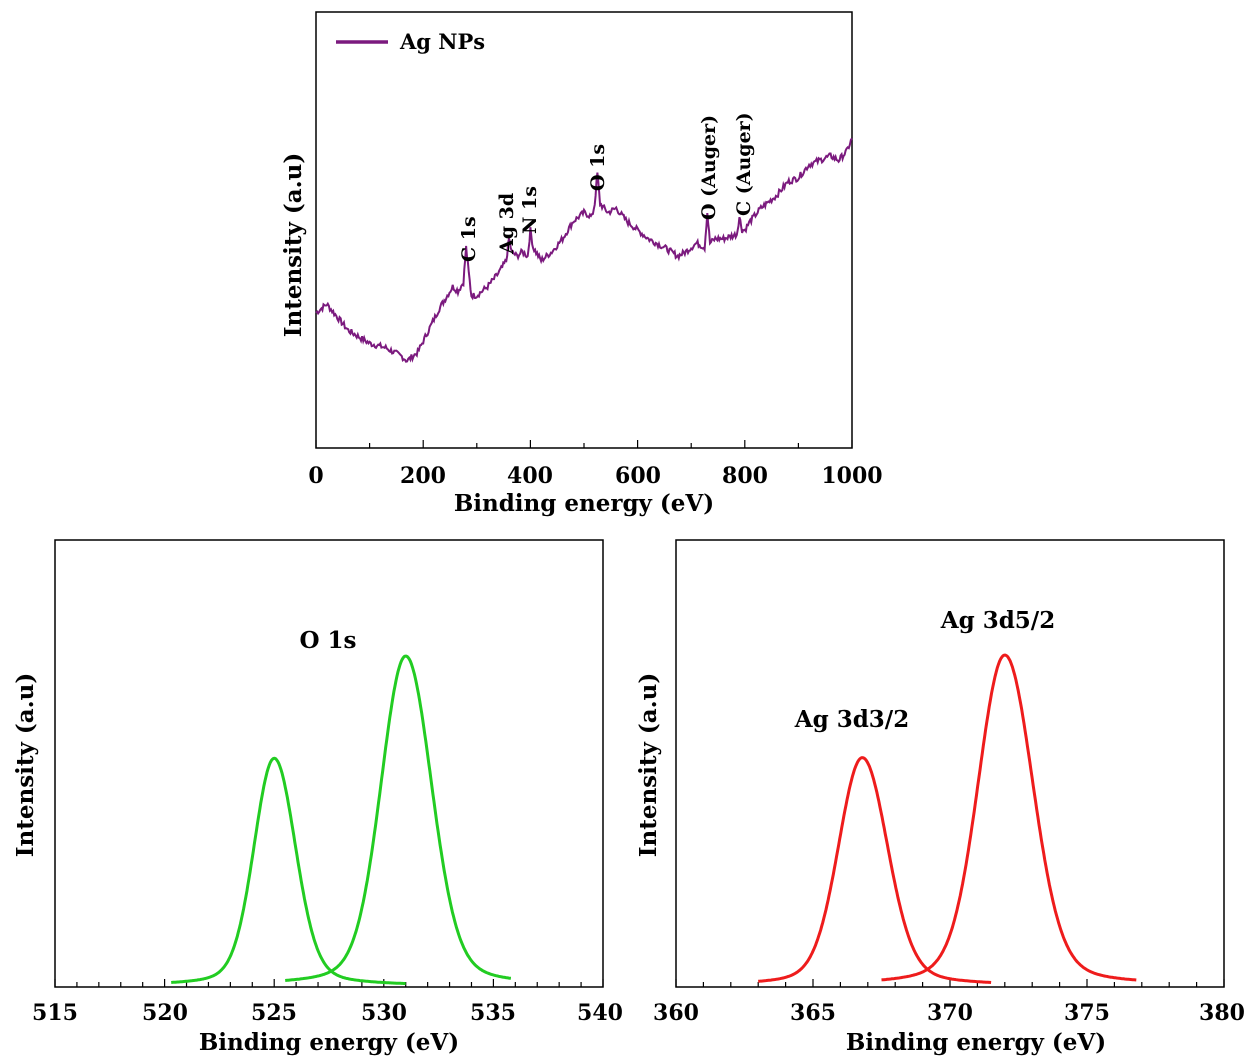 This screenshot has width=1250, height=1059. I want to click on ag3d-x-tick-label: 380, so click(1222, 1013).